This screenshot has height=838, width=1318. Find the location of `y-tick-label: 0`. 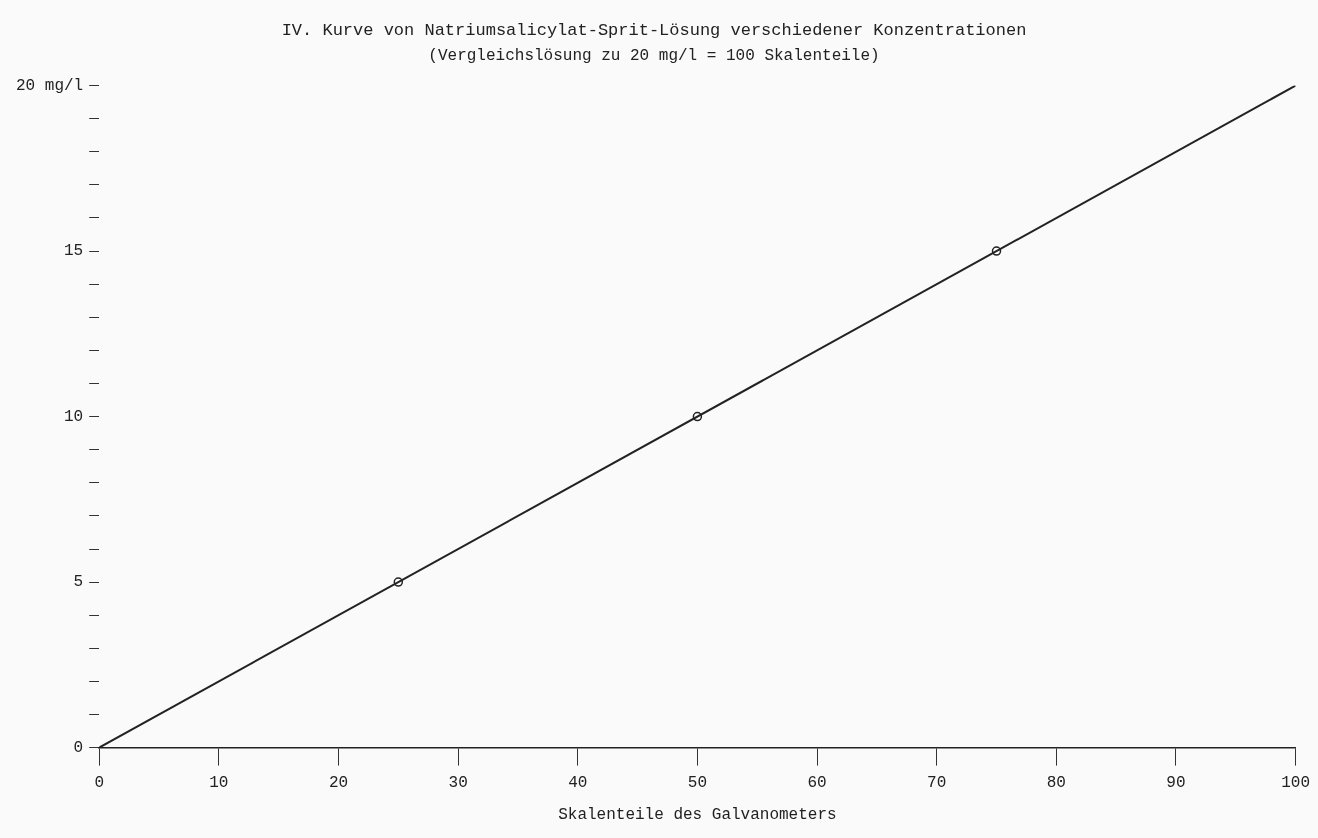

y-tick-label: 0 is located at coordinates (78, 747).